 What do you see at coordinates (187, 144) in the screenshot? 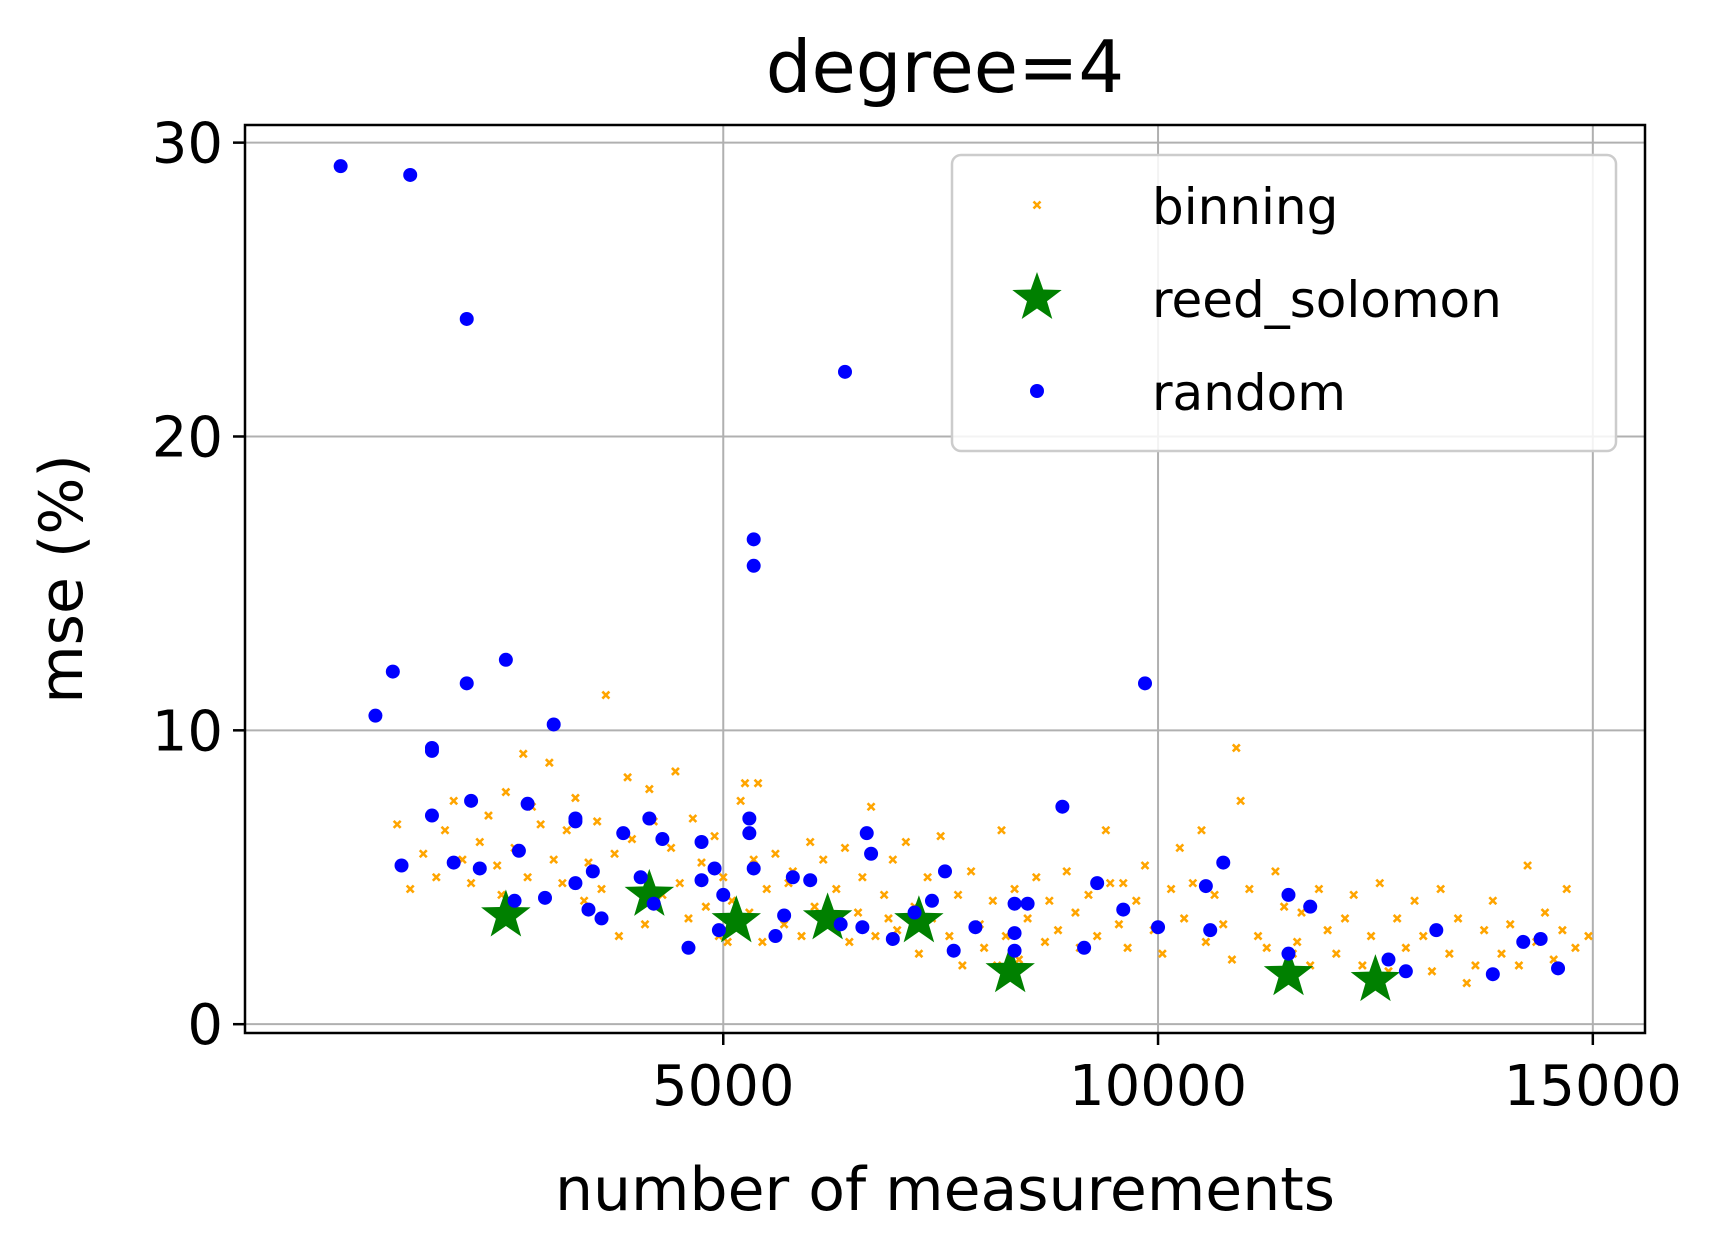
I see `y-tick-label: 30` at bounding box center [187, 144].